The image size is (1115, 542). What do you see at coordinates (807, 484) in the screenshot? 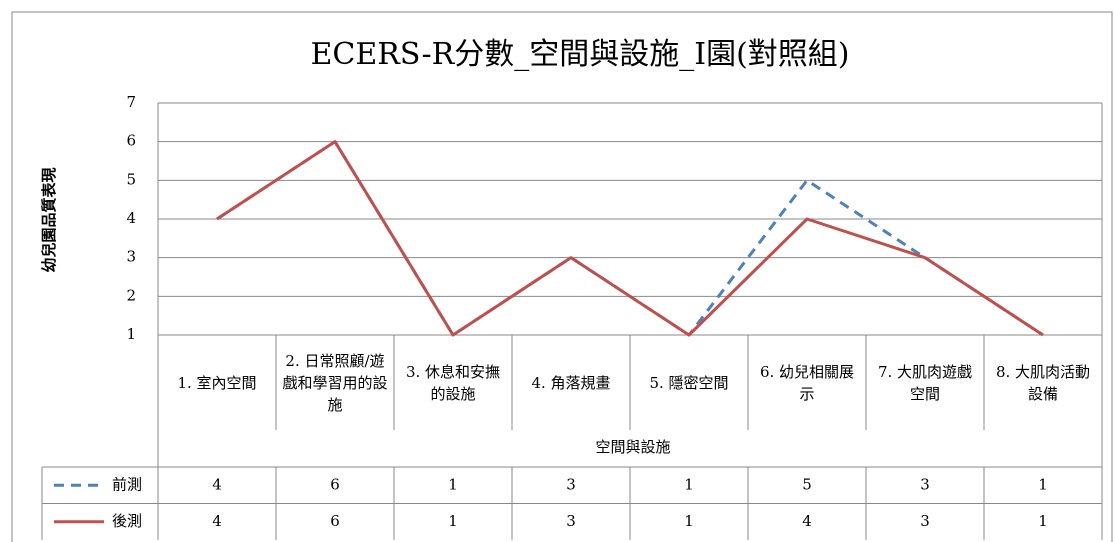
I see `table-value: 5` at bounding box center [807, 484].